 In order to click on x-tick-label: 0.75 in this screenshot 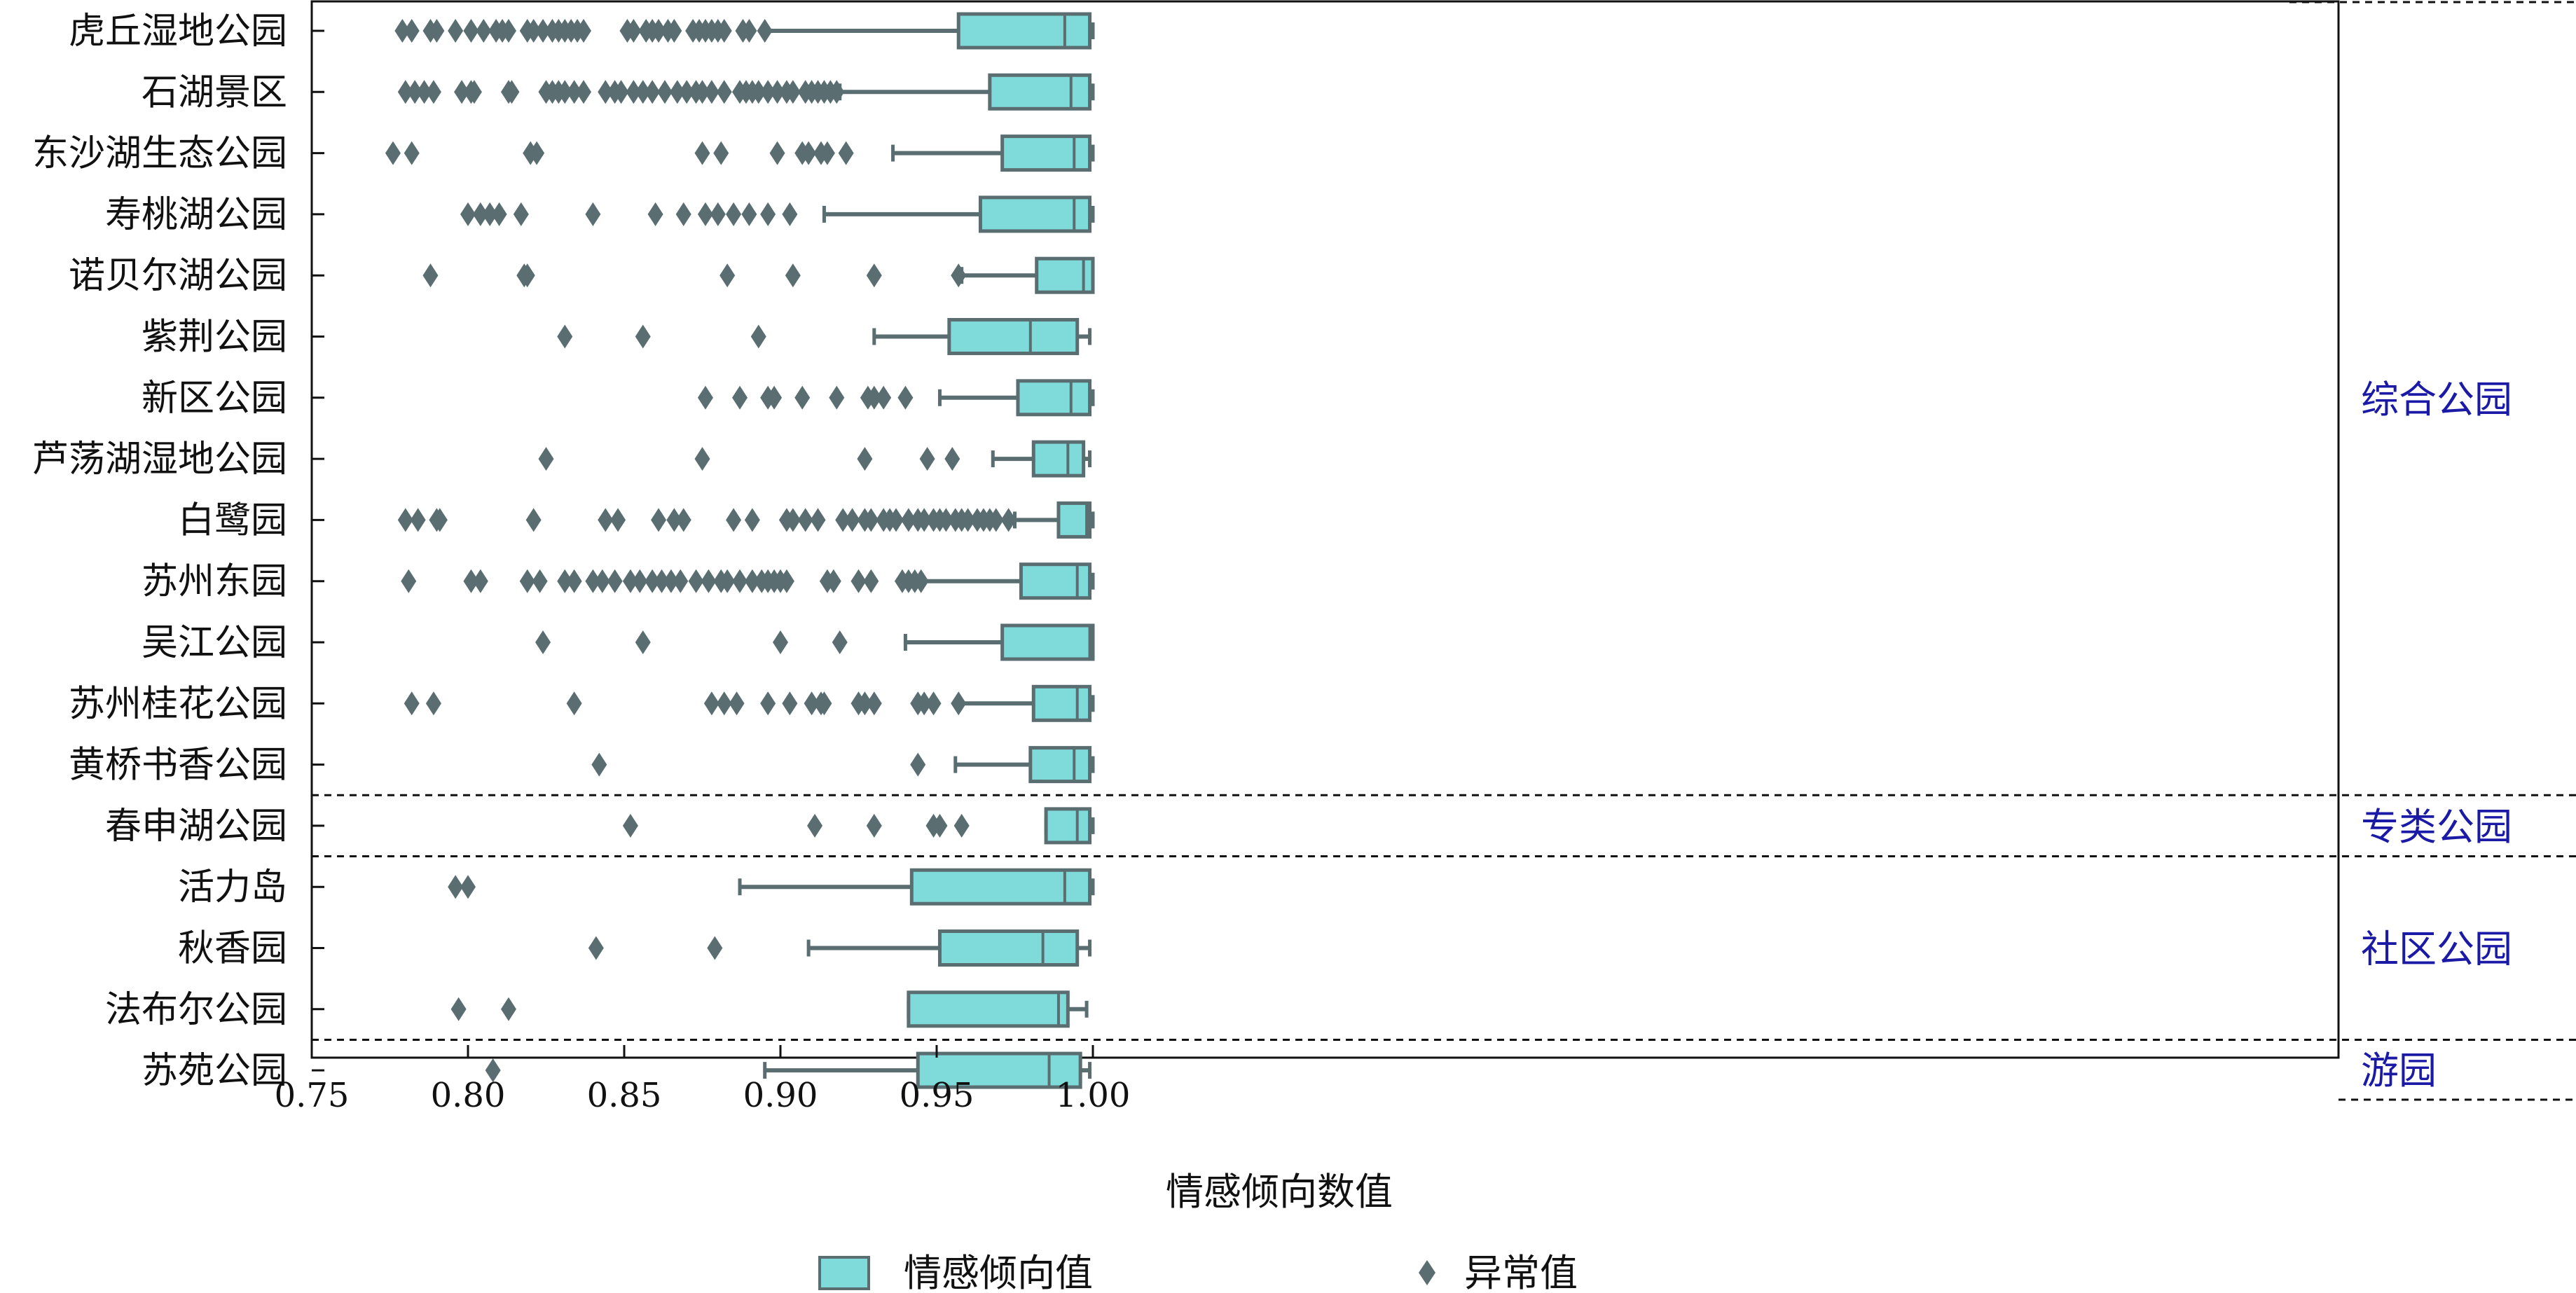, I will do `click(312, 1095)`.